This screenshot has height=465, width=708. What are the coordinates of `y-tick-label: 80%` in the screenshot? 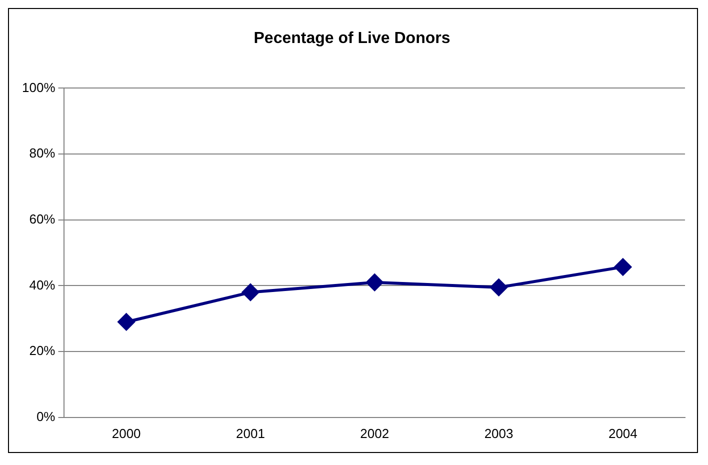 It's located at (42, 153).